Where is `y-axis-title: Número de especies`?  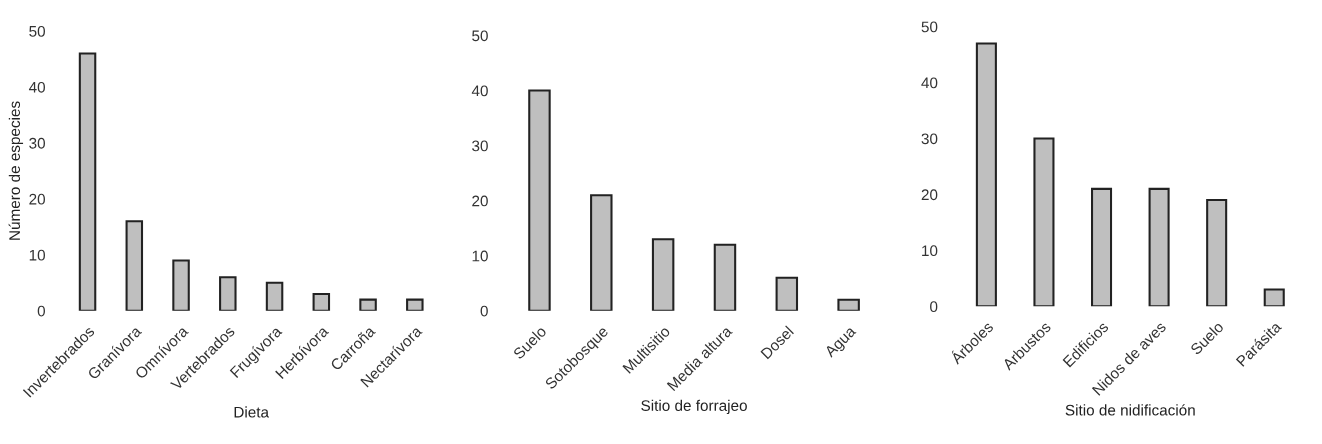 y-axis-title: Número de especies is located at coordinates (16, 170).